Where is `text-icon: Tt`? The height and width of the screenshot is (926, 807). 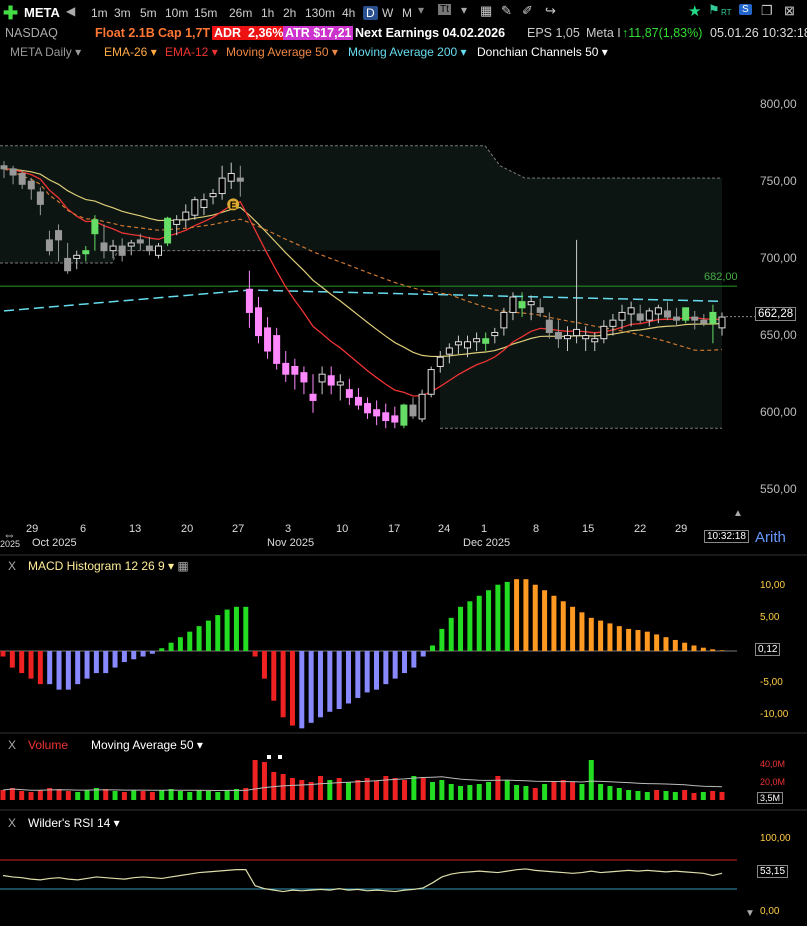
text-icon: Tt is located at coordinates (444, 9).